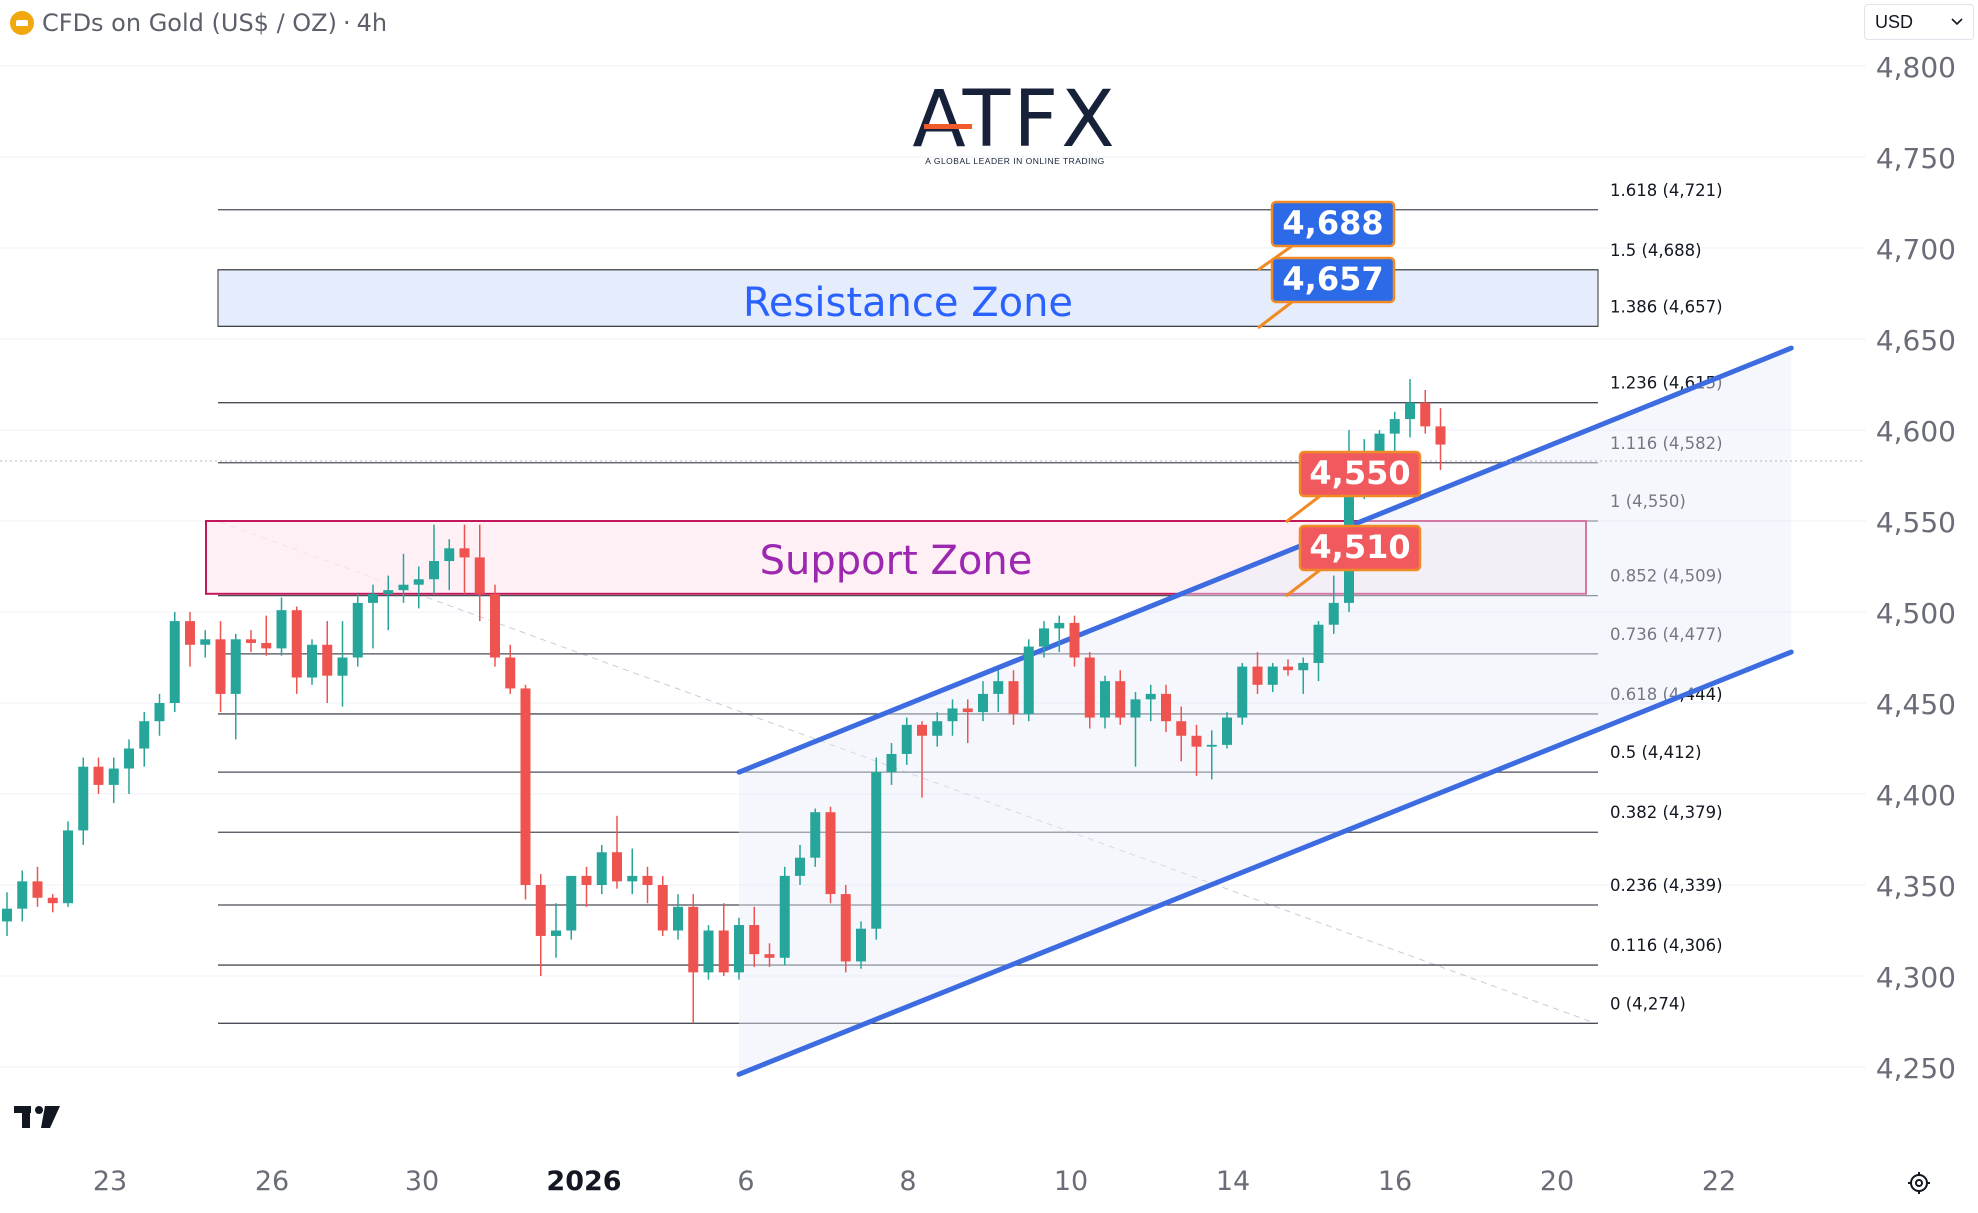 This screenshot has height=1213, width=1978. What do you see at coordinates (1919, 1183) in the screenshot?
I see `settings-gear-icon` at bounding box center [1919, 1183].